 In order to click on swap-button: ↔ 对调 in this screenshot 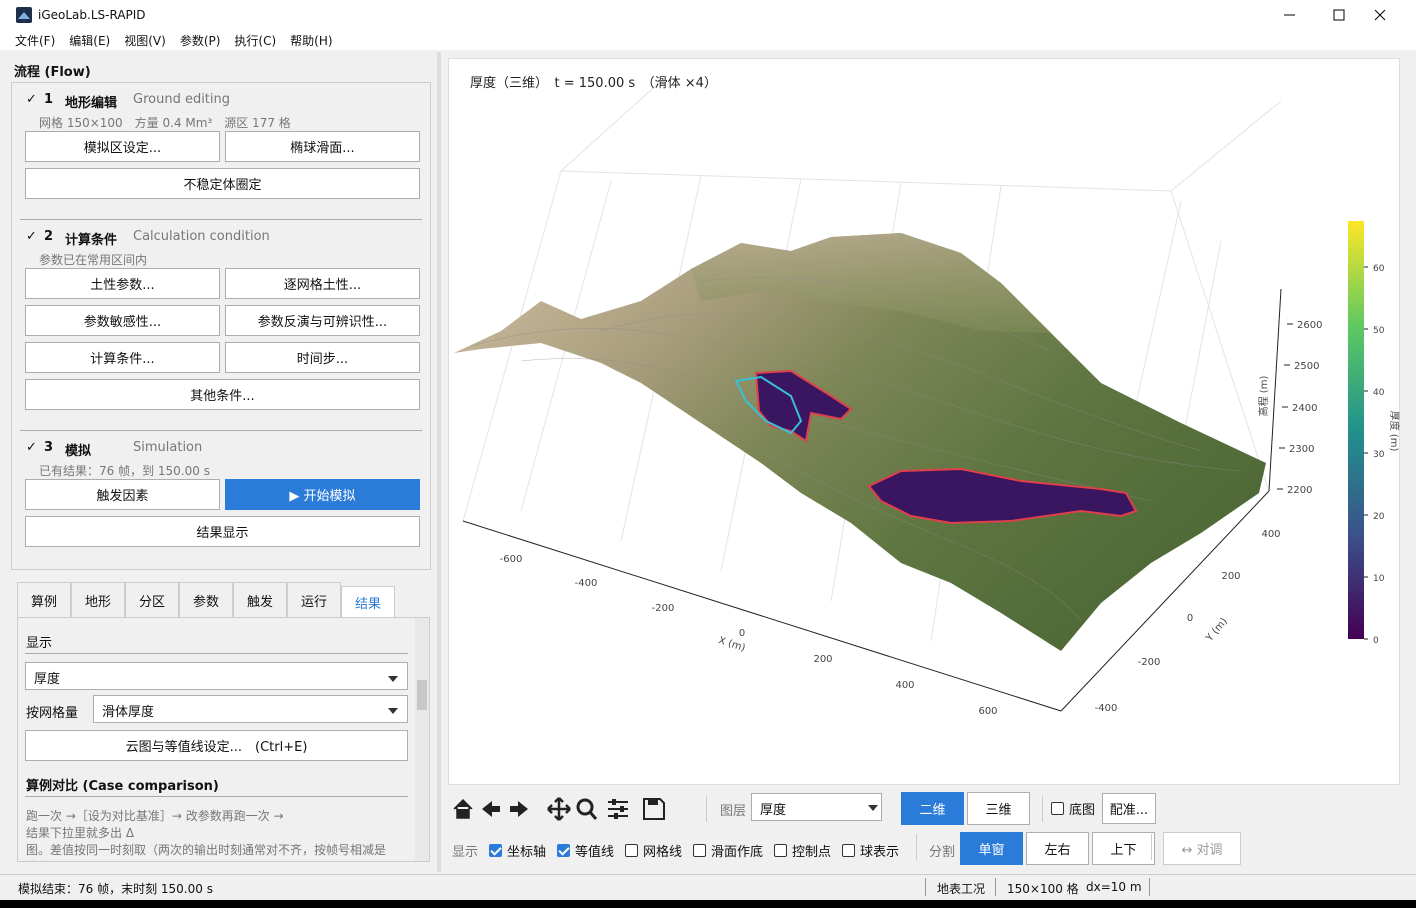, I will do `click(1202, 848)`.